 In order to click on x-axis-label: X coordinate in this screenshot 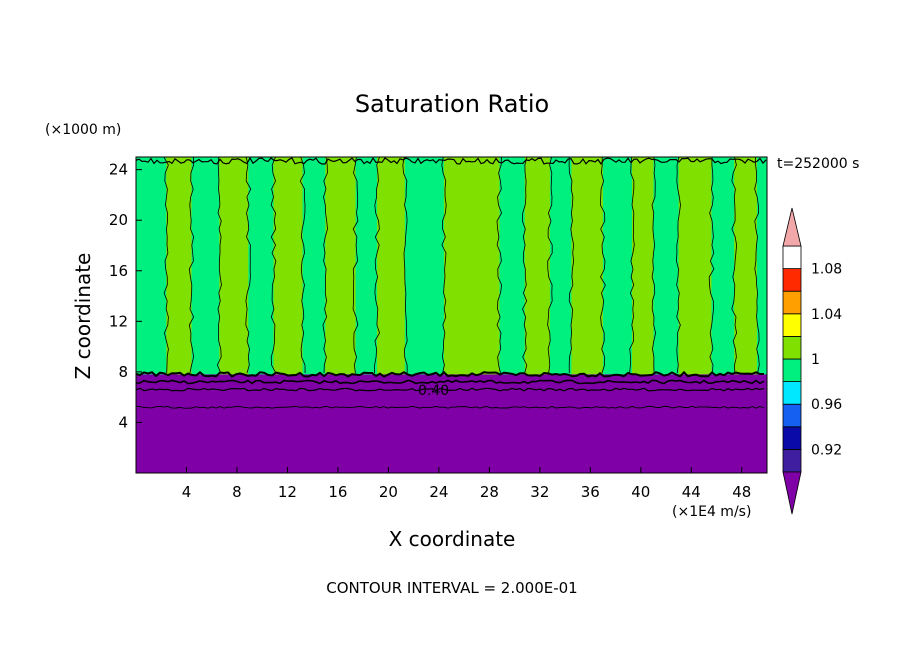, I will do `click(452, 539)`.